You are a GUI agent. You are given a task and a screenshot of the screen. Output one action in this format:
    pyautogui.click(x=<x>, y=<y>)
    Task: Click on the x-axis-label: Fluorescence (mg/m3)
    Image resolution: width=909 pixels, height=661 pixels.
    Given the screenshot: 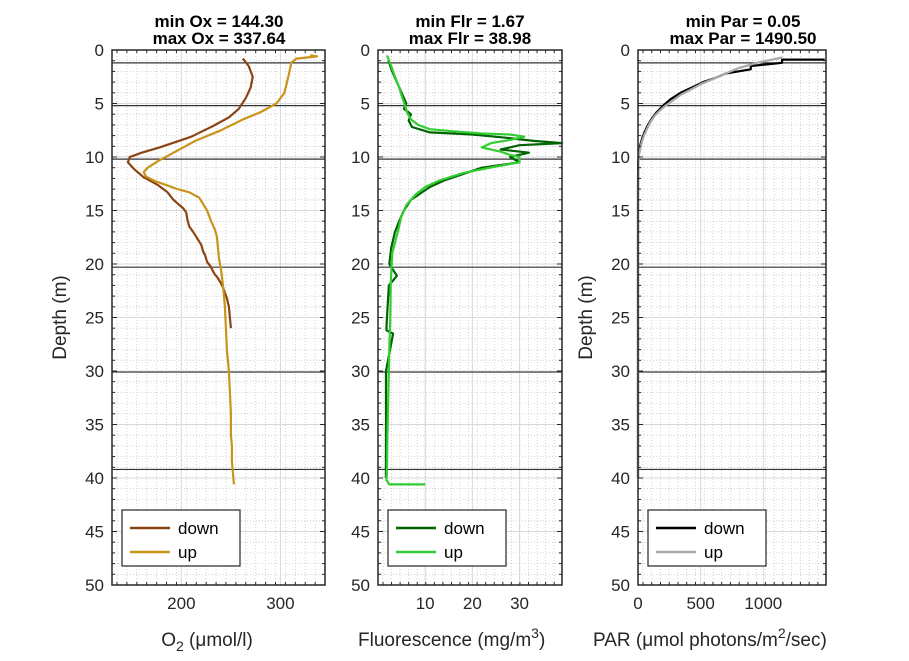 What is the action you would take?
    pyautogui.click(x=451, y=638)
    